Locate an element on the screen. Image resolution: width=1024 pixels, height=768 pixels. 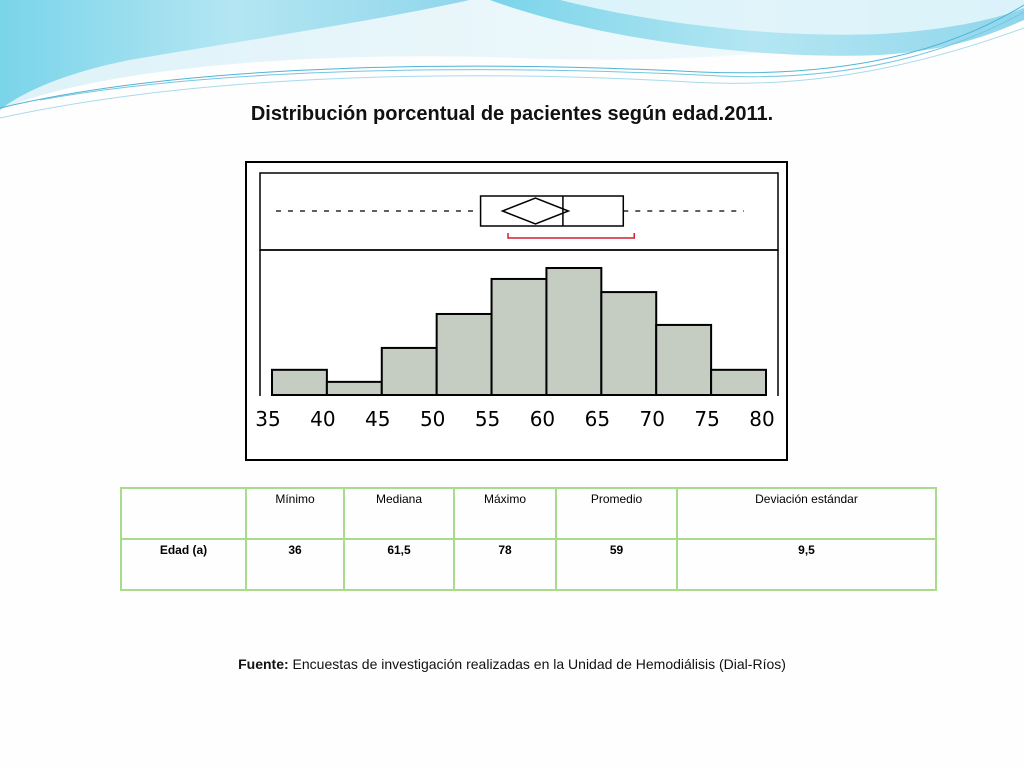
source-label: Fuente: is located at coordinates (263, 664).